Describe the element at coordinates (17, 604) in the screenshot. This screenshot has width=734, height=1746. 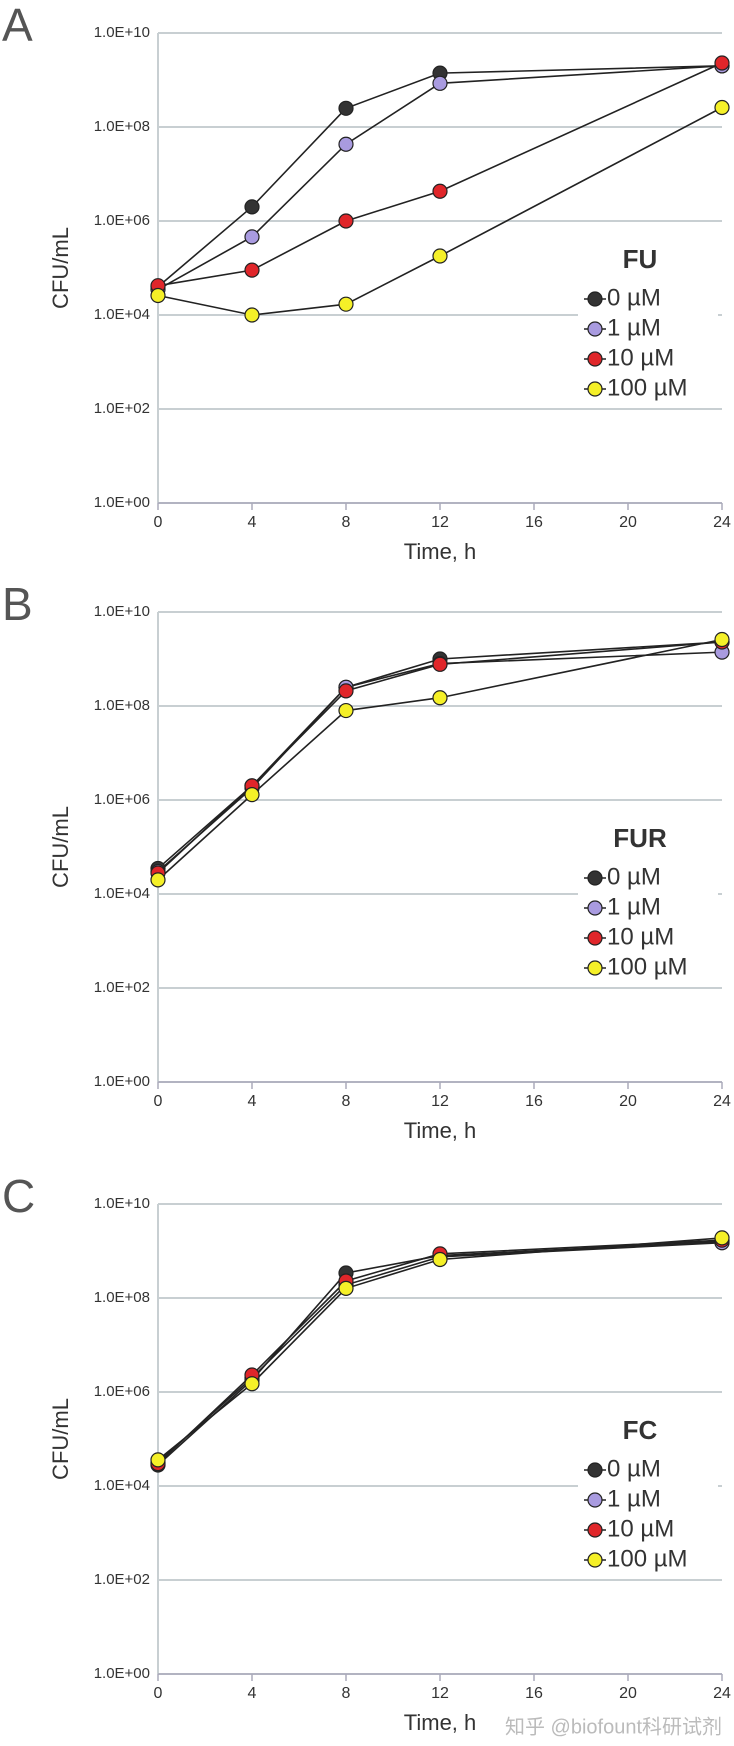
I see `panel-label: B` at that location.